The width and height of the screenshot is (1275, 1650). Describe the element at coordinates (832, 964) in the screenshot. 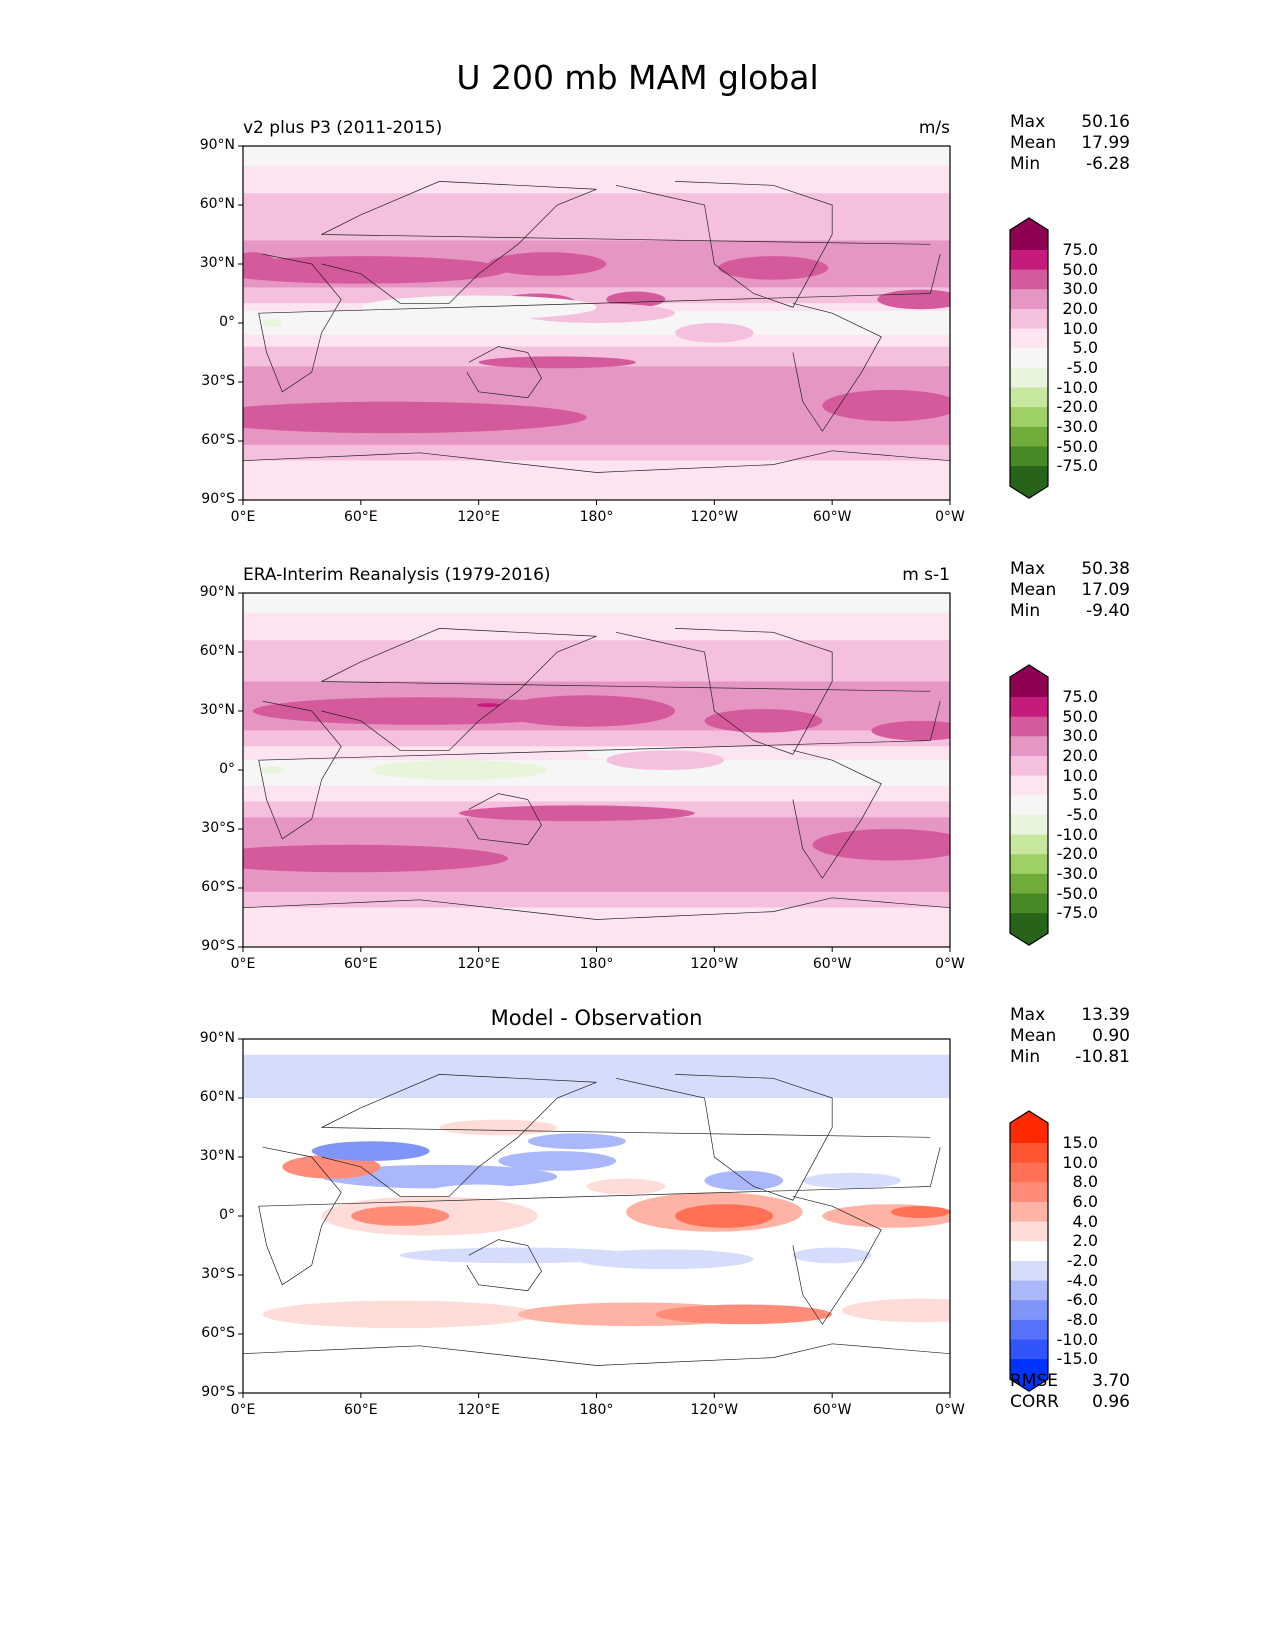

I see `lon-tick-label: 60°W` at that location.